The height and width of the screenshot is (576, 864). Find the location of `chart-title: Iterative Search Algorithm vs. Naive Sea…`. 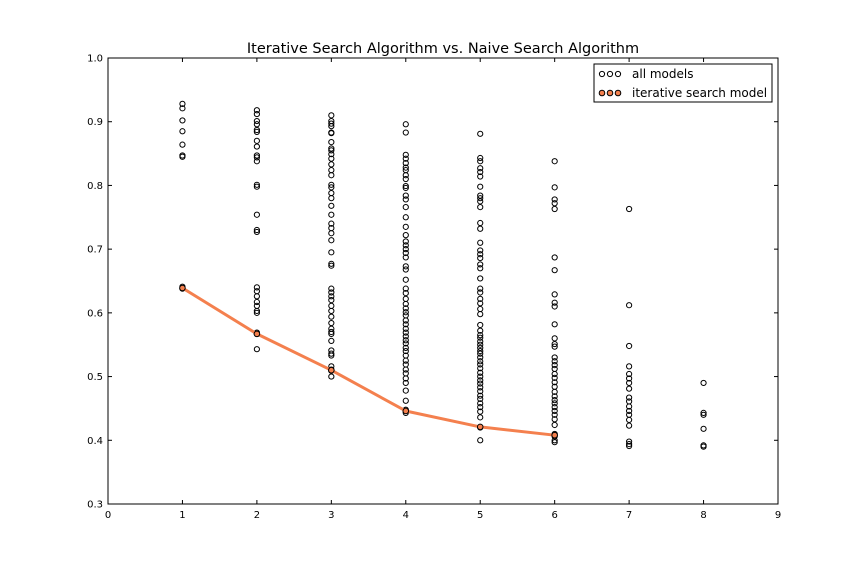

chart-title: Iterative Search Algorithm vs. Naive Sea… is located at coordinates (443, 49).